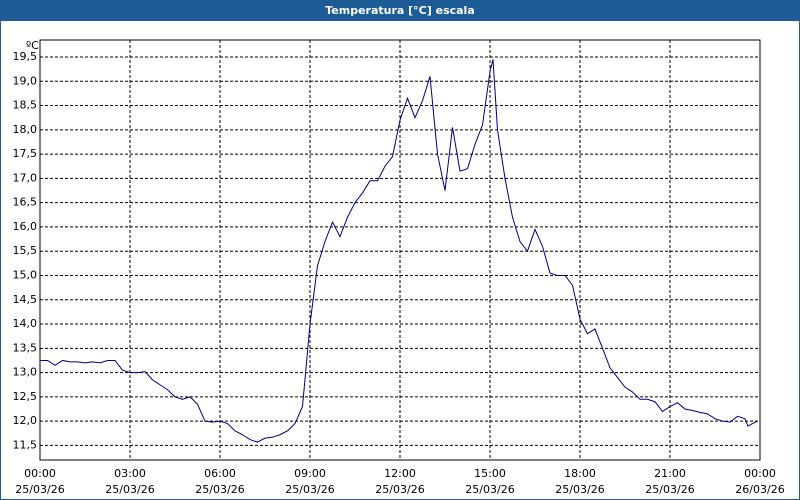  What do you see at coordinates (310, 473) in the screenshot?
I see `x-tick-label: 09:00` at bounding box center [310, 473].